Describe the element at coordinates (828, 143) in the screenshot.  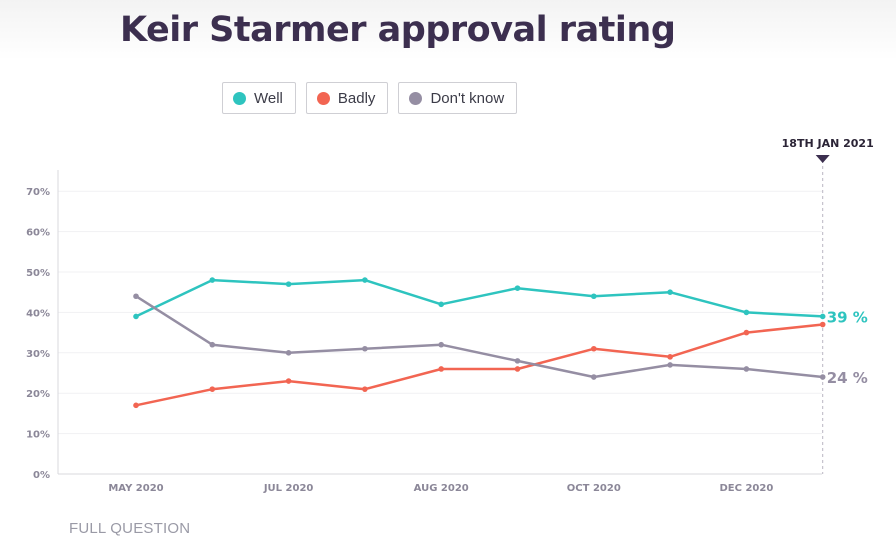
I see `date-marker-label: 18TH JAN 2021` at that location.